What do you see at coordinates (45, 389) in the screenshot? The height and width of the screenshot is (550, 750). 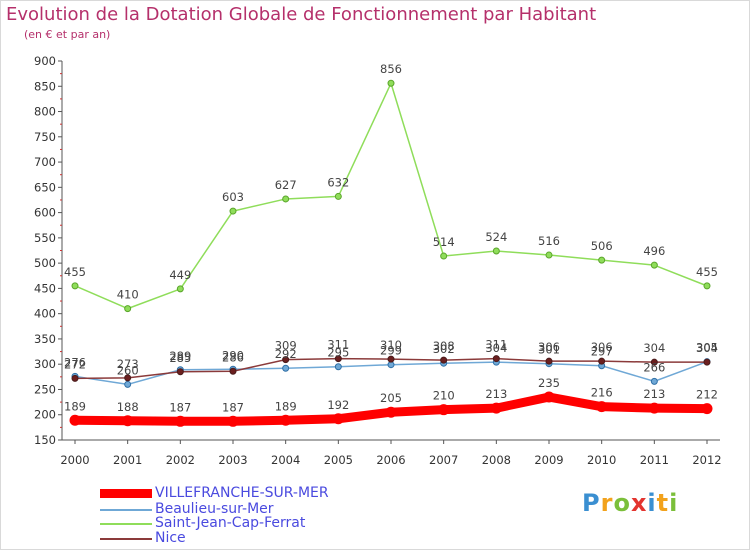 I see `y-tick-label: 250` at bounding box center [45, 389].